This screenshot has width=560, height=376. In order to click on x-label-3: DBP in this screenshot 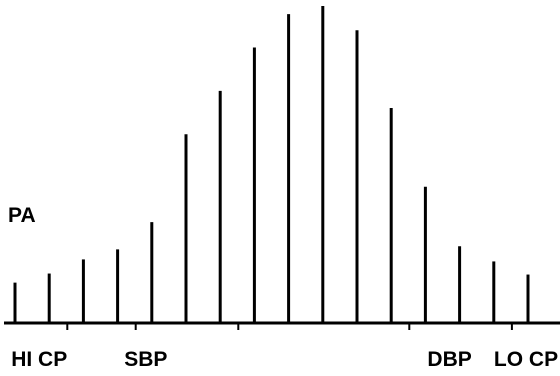, I will do `click(449, 359)`.